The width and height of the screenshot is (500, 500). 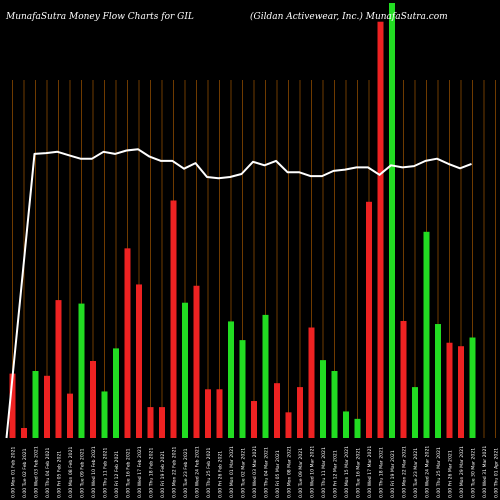 I want to click on x-tick-label: 0.00 Tue 09 Feb 2021, so click(x=83, y=473).